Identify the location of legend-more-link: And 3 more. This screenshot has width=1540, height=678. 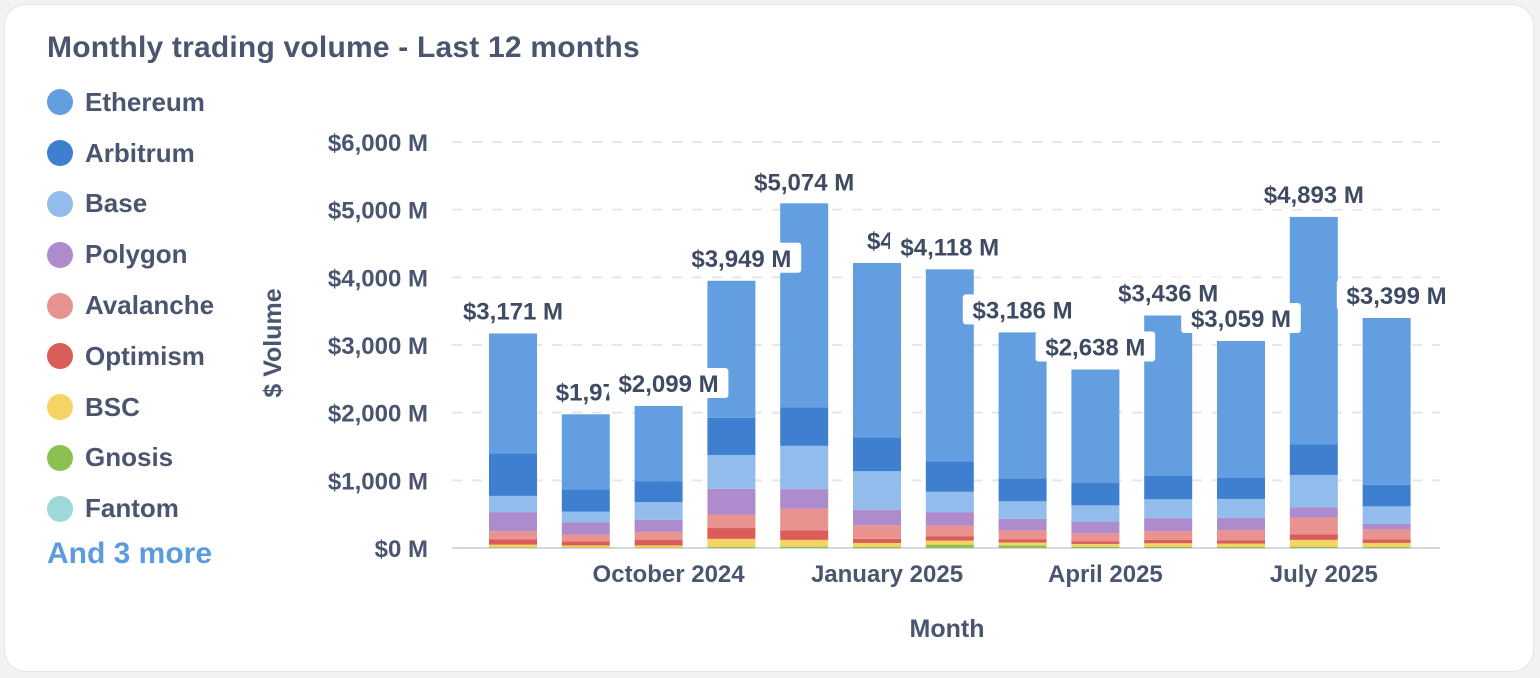
(130, 553).